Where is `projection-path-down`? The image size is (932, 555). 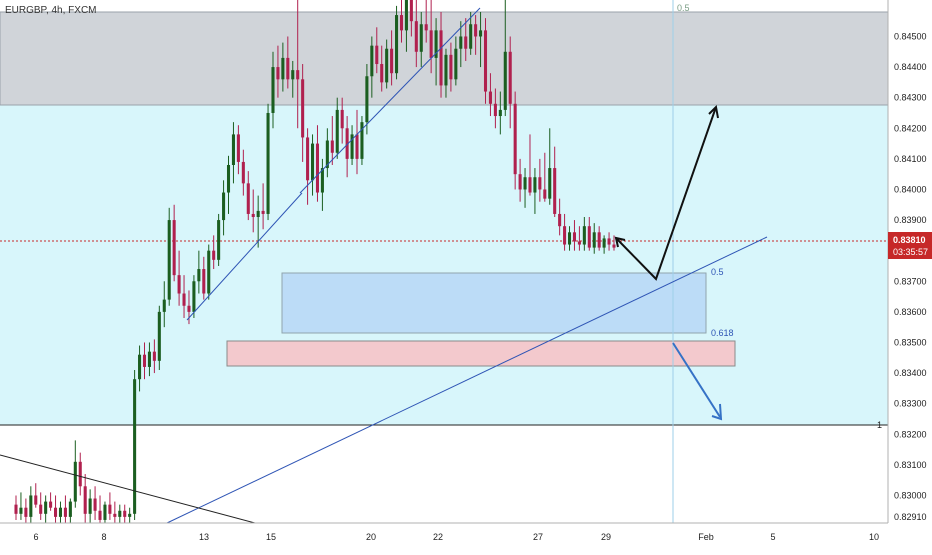
projection-path-down is located at coordinates (696, 380).